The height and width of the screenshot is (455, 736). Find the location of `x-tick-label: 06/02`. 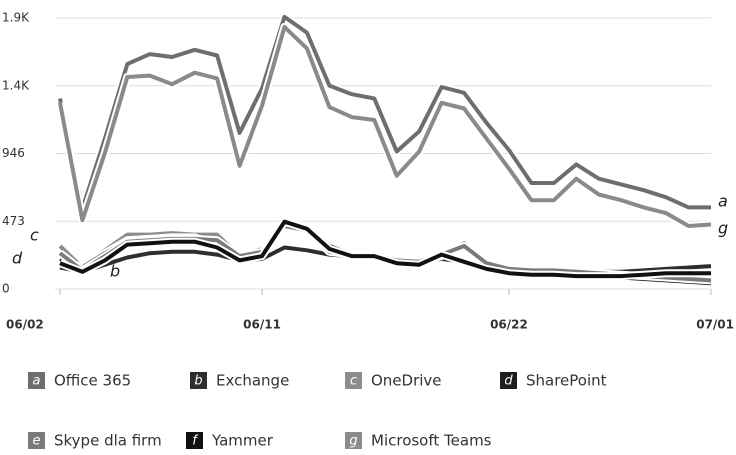

x-tick-label: 06/02 is located at coordinates (25, 325).